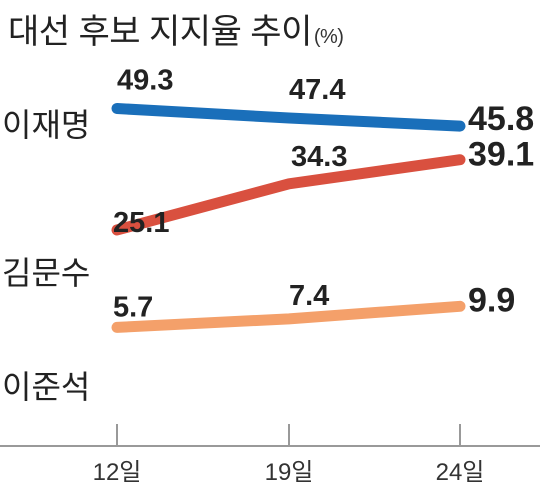 This screenshot has height=502, width=540. Describe the element at coordinates (117, 472) in the screenshot. I see `x-tick-label: 12일` at that location.